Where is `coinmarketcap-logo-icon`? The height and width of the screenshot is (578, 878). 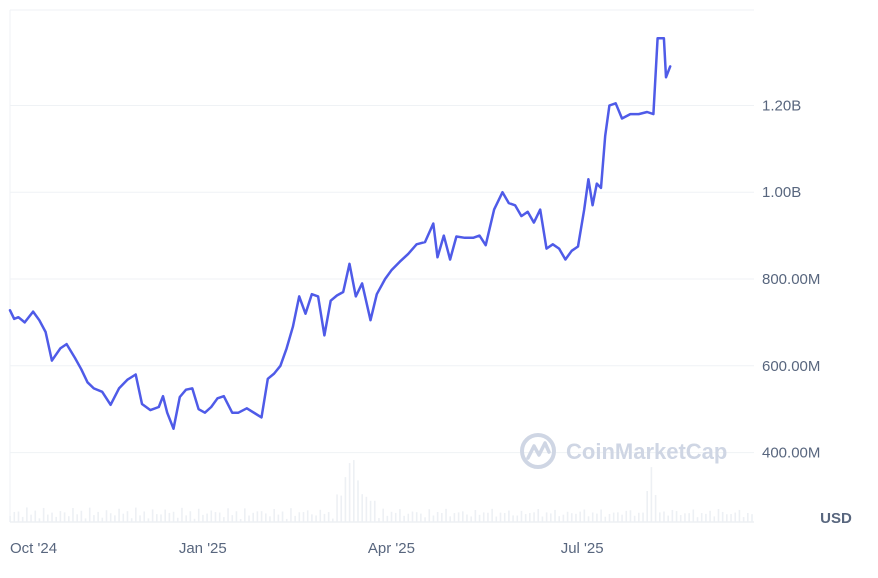
coinmarketcap-logo-icon is located at coordinates (538, 451).